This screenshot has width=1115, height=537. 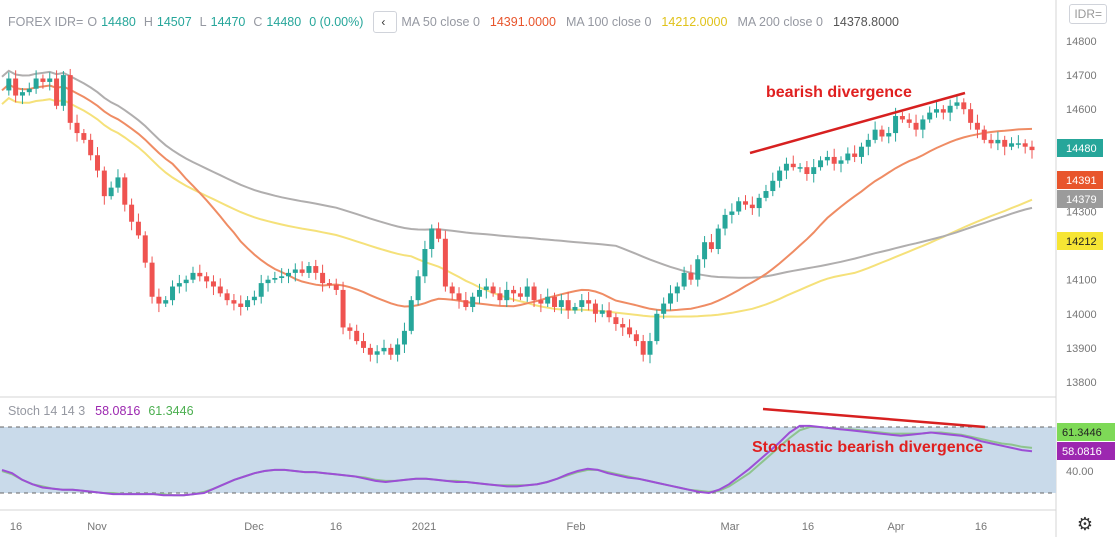 What do you see at coordinates (336, 22) in the screenshot?
I see `change-value: 0 (0.00%)` at bounding box center [336, 22].